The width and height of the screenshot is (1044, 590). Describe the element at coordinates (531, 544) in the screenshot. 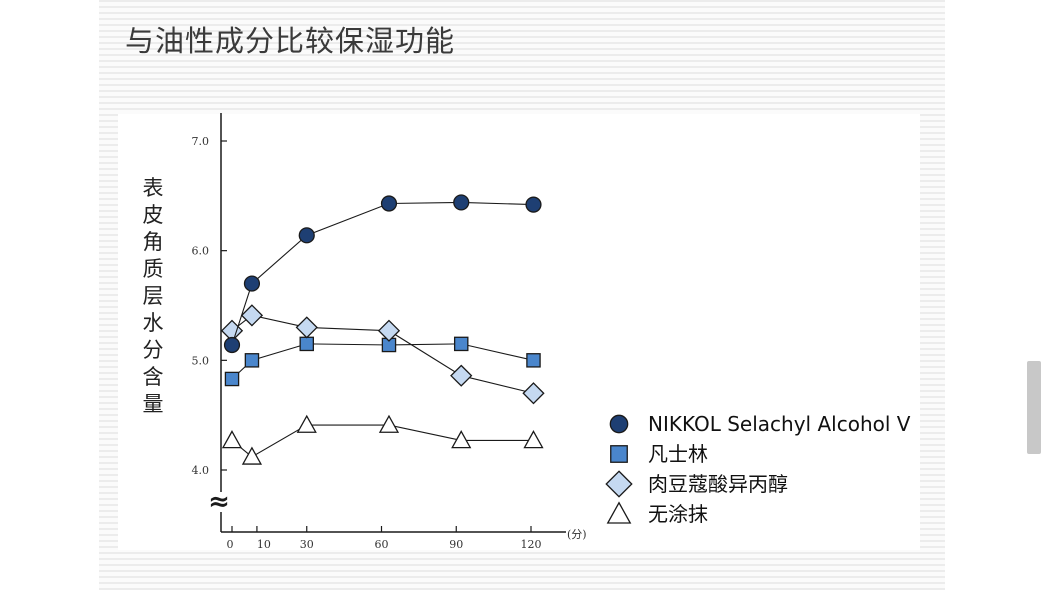

I see `x-tick-label: 120` at that location.